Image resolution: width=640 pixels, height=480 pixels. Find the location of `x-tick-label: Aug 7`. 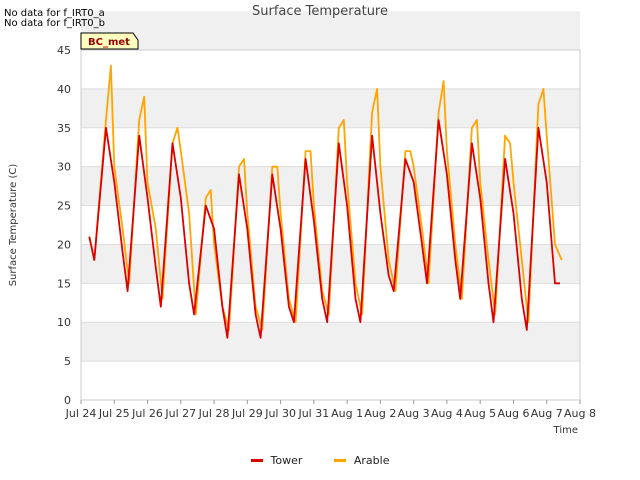

x-tick-label: Aug 7 is located at coordinates (547, 413).